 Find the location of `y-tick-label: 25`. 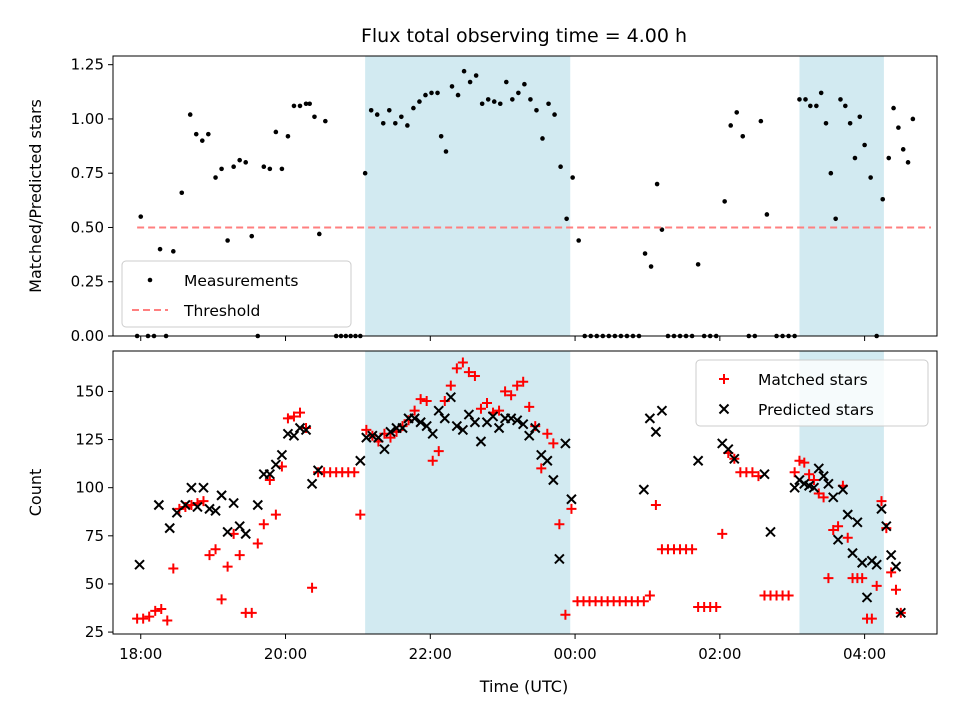

y-tick-label: 25 is located at coordinates (94, 632).